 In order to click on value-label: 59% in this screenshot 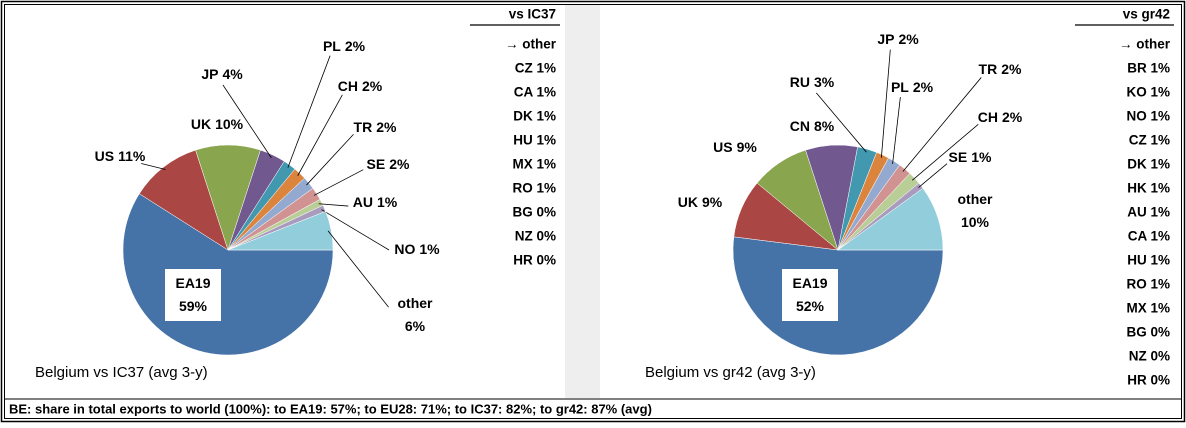, I will do `click(193, 306)`.